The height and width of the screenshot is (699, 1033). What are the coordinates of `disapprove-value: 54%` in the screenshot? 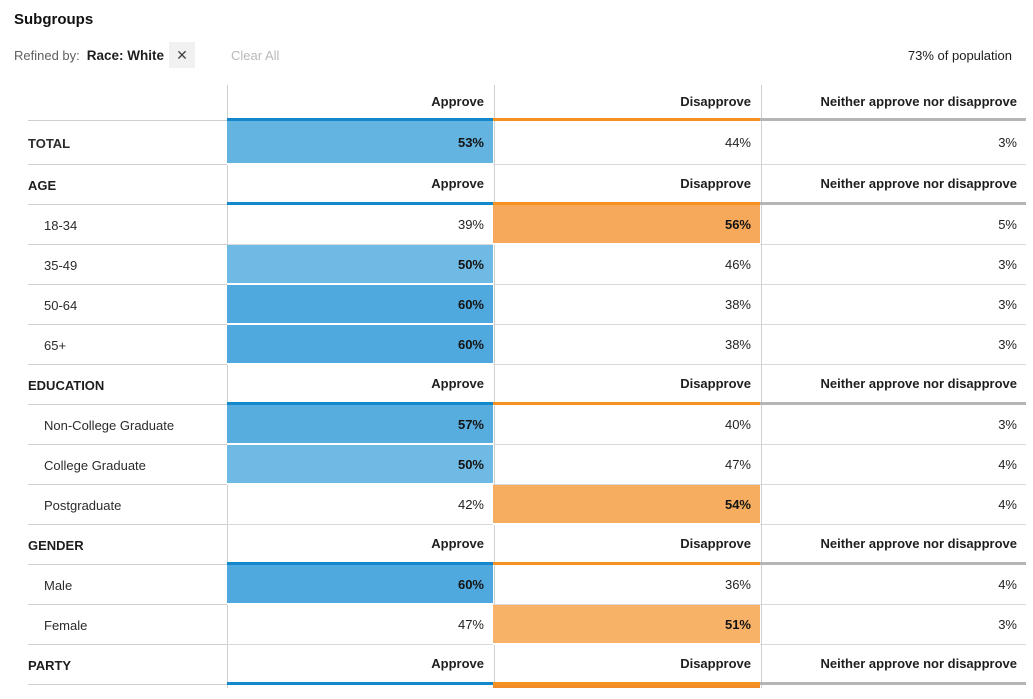 It's located at (626, 505).